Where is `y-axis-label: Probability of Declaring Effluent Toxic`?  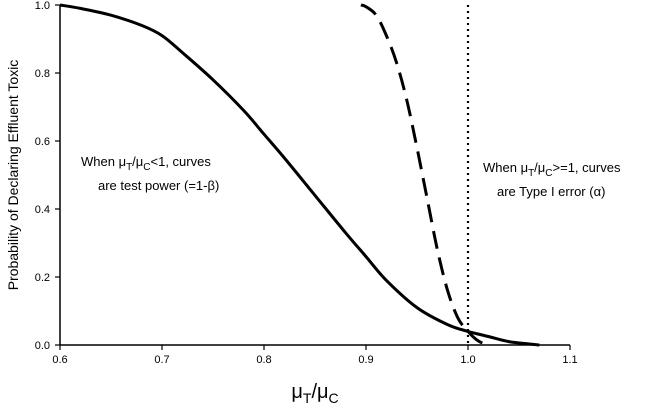 y-axis-label: Probability of Declaring Effluent Toxic is located at coordinates (13, 175).